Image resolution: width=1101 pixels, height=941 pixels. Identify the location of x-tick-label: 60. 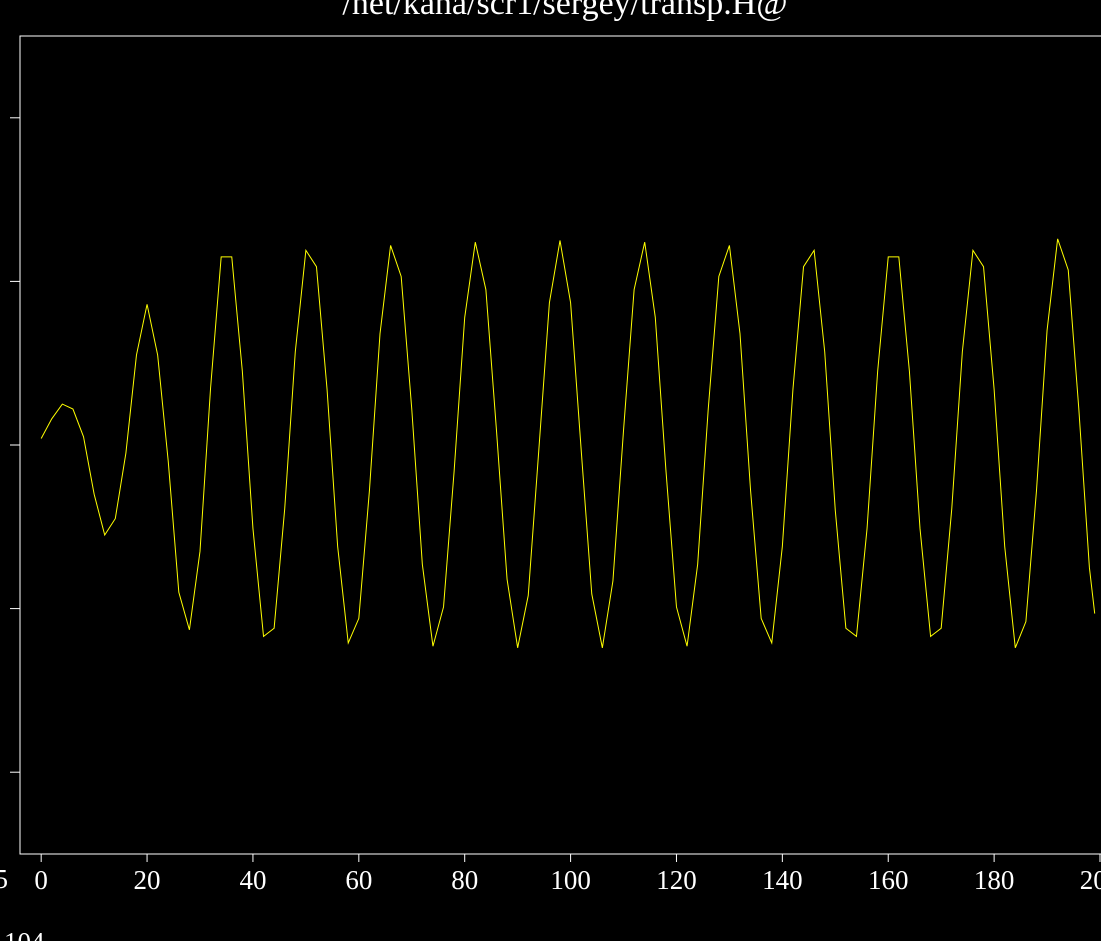
(358, 880).